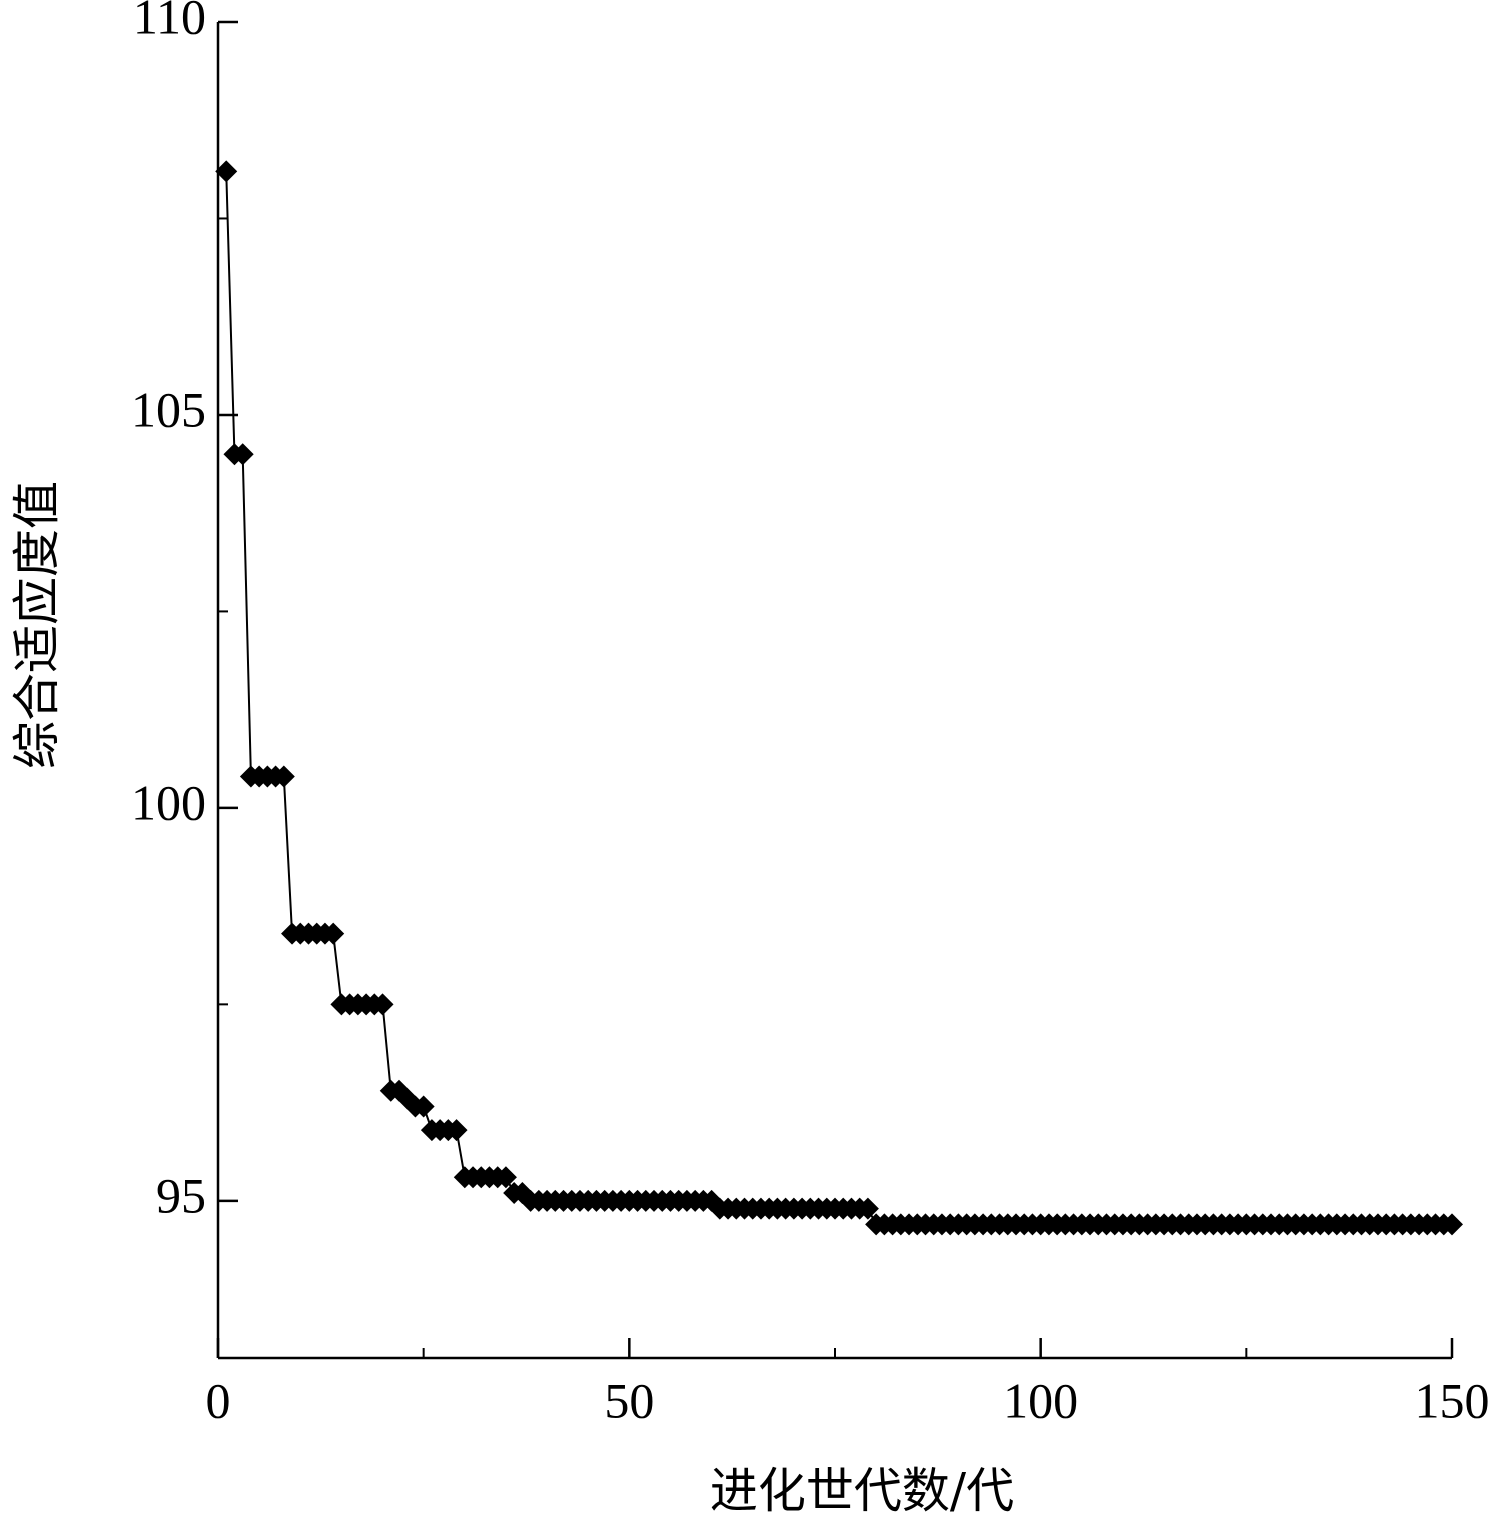 The height and width of the screenshot is (1524, 1500). Describe the element at coordinates (37, 625) in the screenshot. I see `y-axis-title: 综合适应度值` at that location.